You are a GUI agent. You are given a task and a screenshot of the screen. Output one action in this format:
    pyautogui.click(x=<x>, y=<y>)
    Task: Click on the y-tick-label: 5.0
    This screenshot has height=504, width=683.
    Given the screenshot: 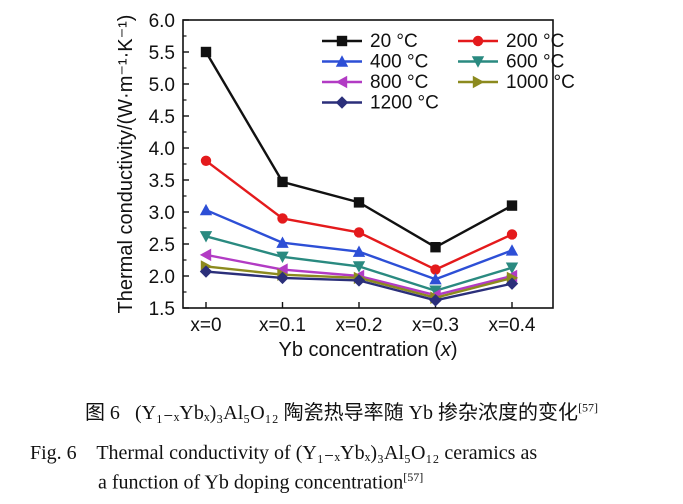 What is the action you would take?
    pyautogui.click(x=162, y=85)
    